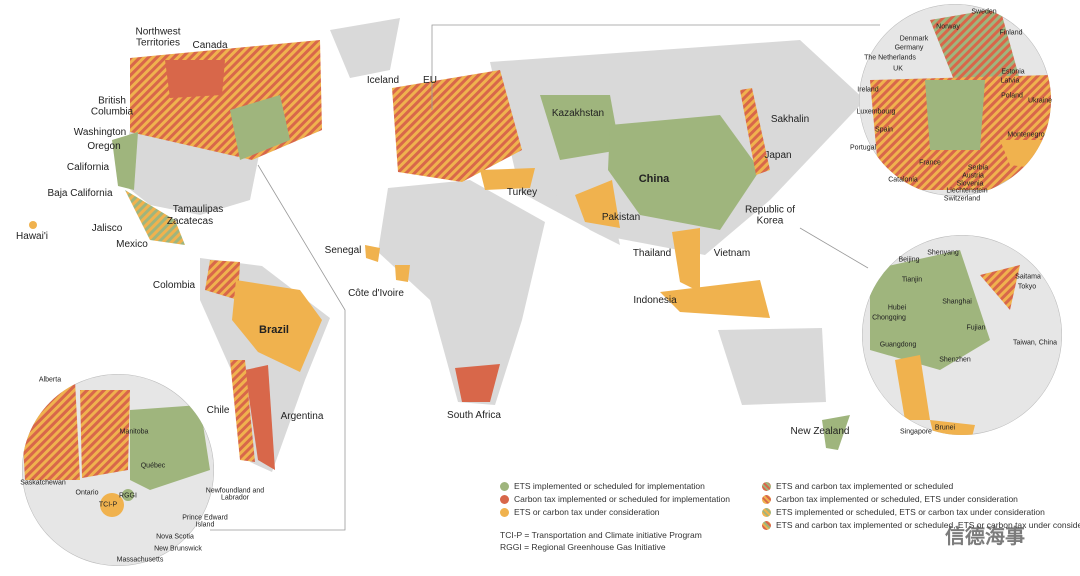 The image size is (1080, 576). Describe the element at coordinates (302, 416) in the screenshot. I see `place-label: Argentina` at that location.